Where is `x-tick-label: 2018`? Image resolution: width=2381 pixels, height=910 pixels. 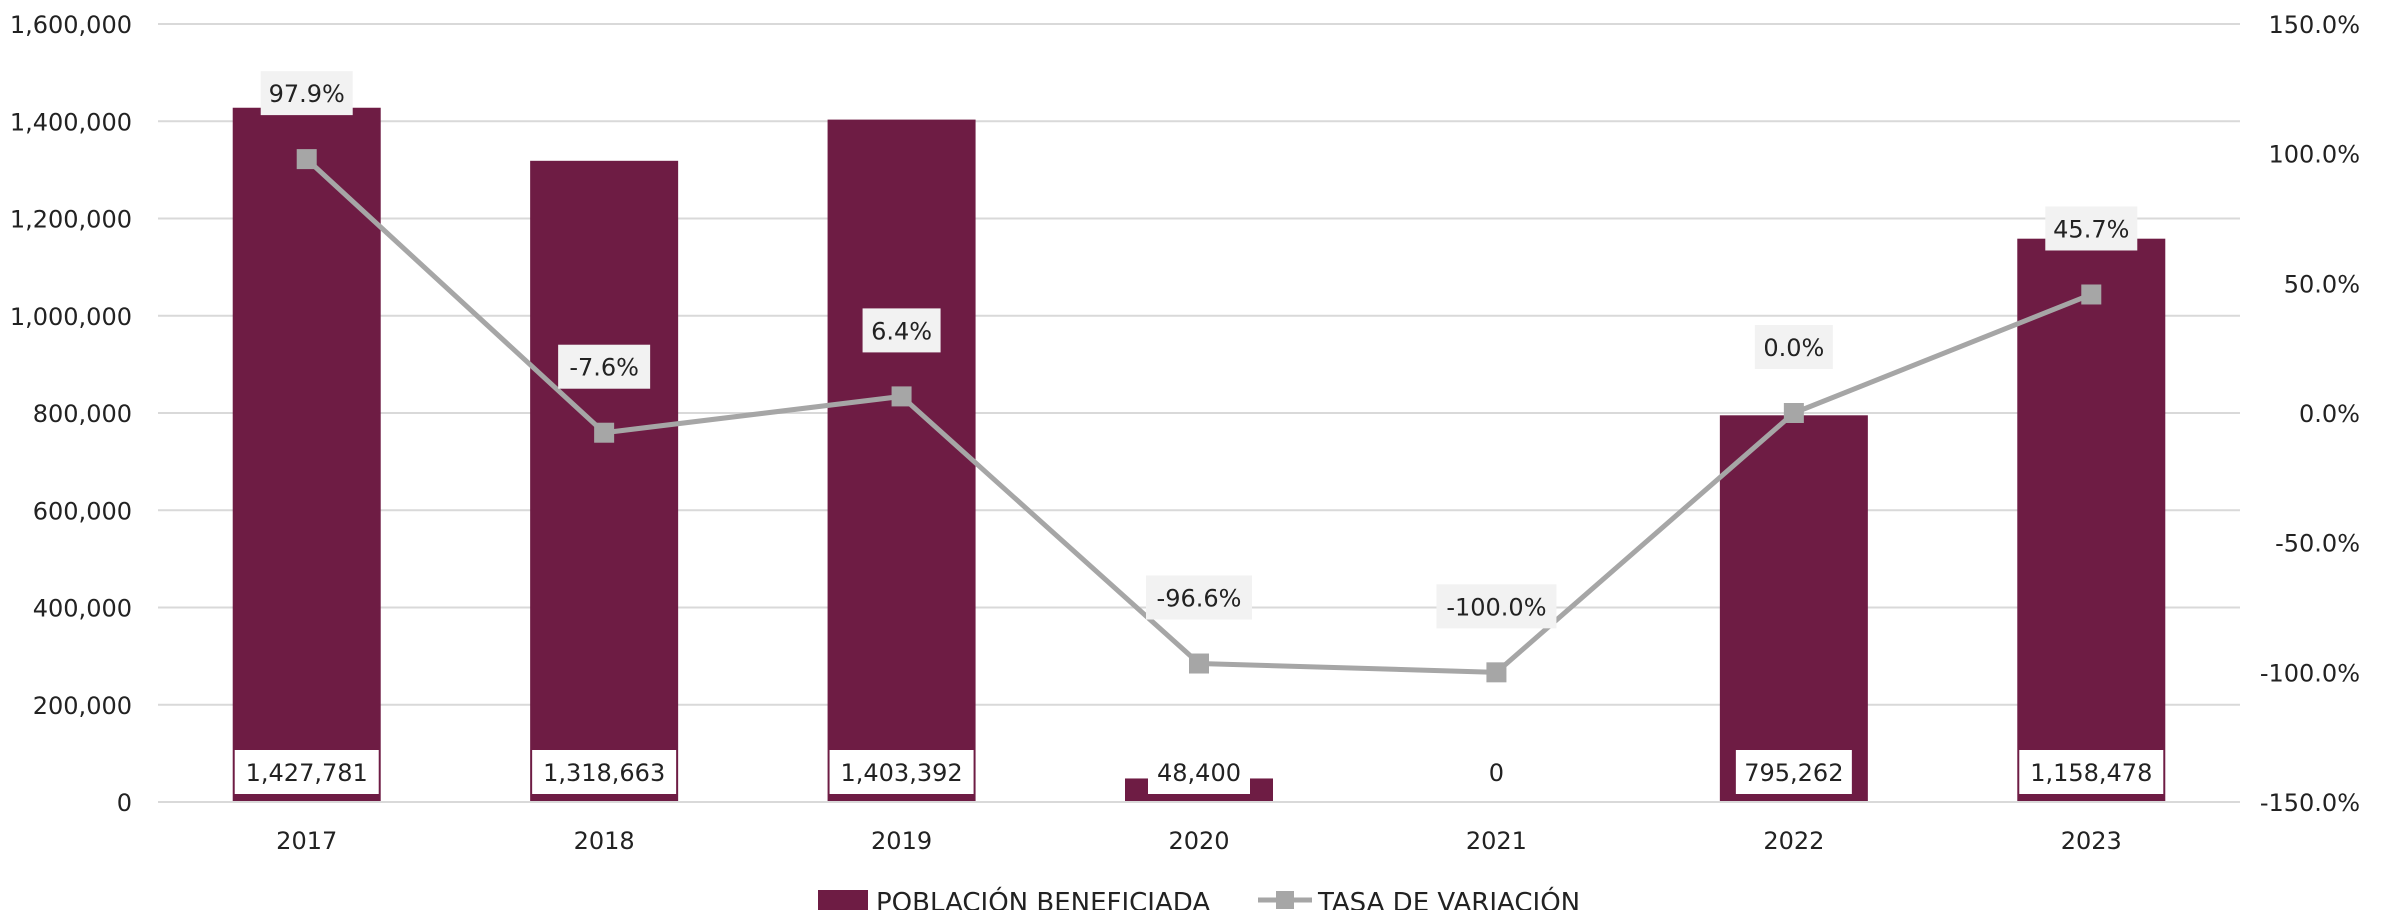 x-tick-label: 2018 is located at coordinates (604, 841).